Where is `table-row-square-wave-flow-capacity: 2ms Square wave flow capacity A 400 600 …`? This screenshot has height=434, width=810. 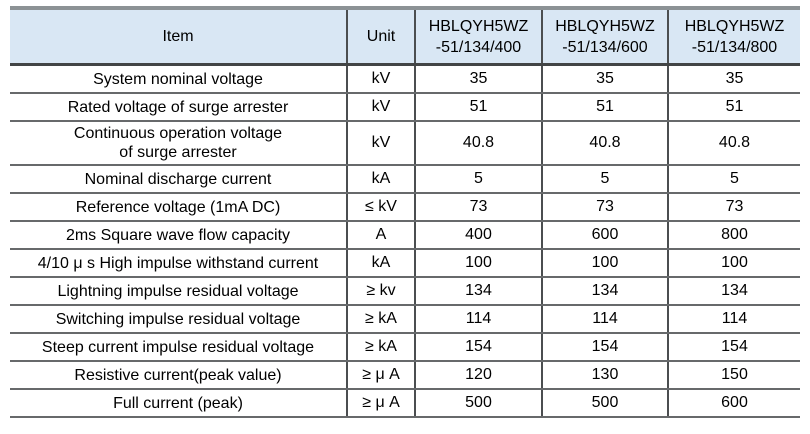 table-row-square-wave-flow-capacity: 2ms Square wave flow capacity A 400 600 … is located at coordinates (405, 235).